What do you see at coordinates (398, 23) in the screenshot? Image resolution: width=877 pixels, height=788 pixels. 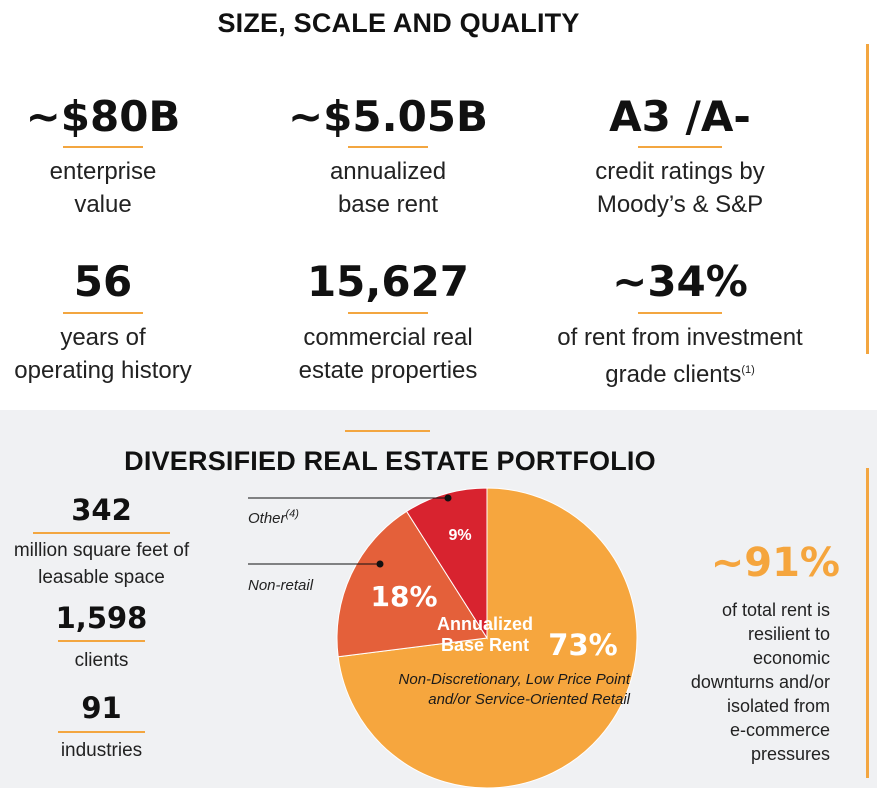 I see `section-title-size-scale: SIZE, SCALE AND QUALITY` at bounding box center [398, 23].